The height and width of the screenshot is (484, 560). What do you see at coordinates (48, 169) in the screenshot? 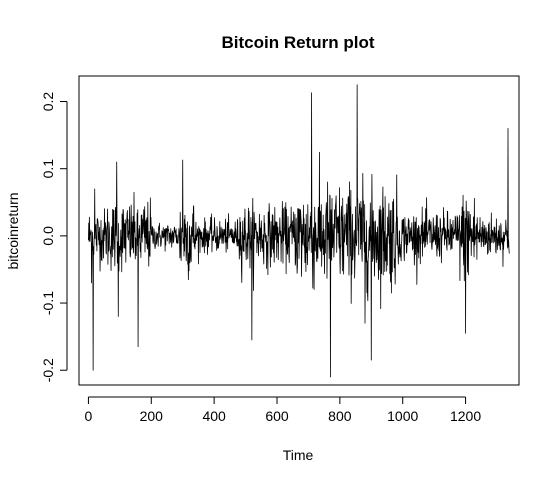
I see `y-tick-label: 0.1` at bounding box center [48, 169].